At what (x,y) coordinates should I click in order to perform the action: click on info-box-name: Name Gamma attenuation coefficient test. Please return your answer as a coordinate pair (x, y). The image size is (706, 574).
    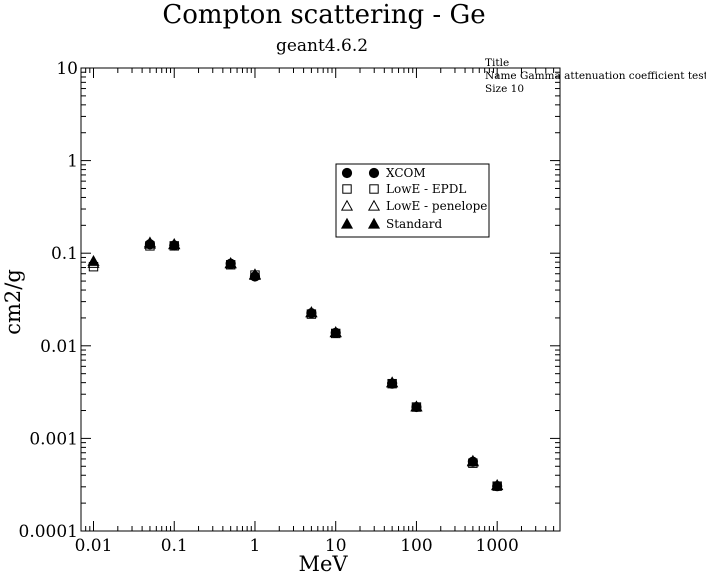
    Looking at the image, I should click on (595, 76).